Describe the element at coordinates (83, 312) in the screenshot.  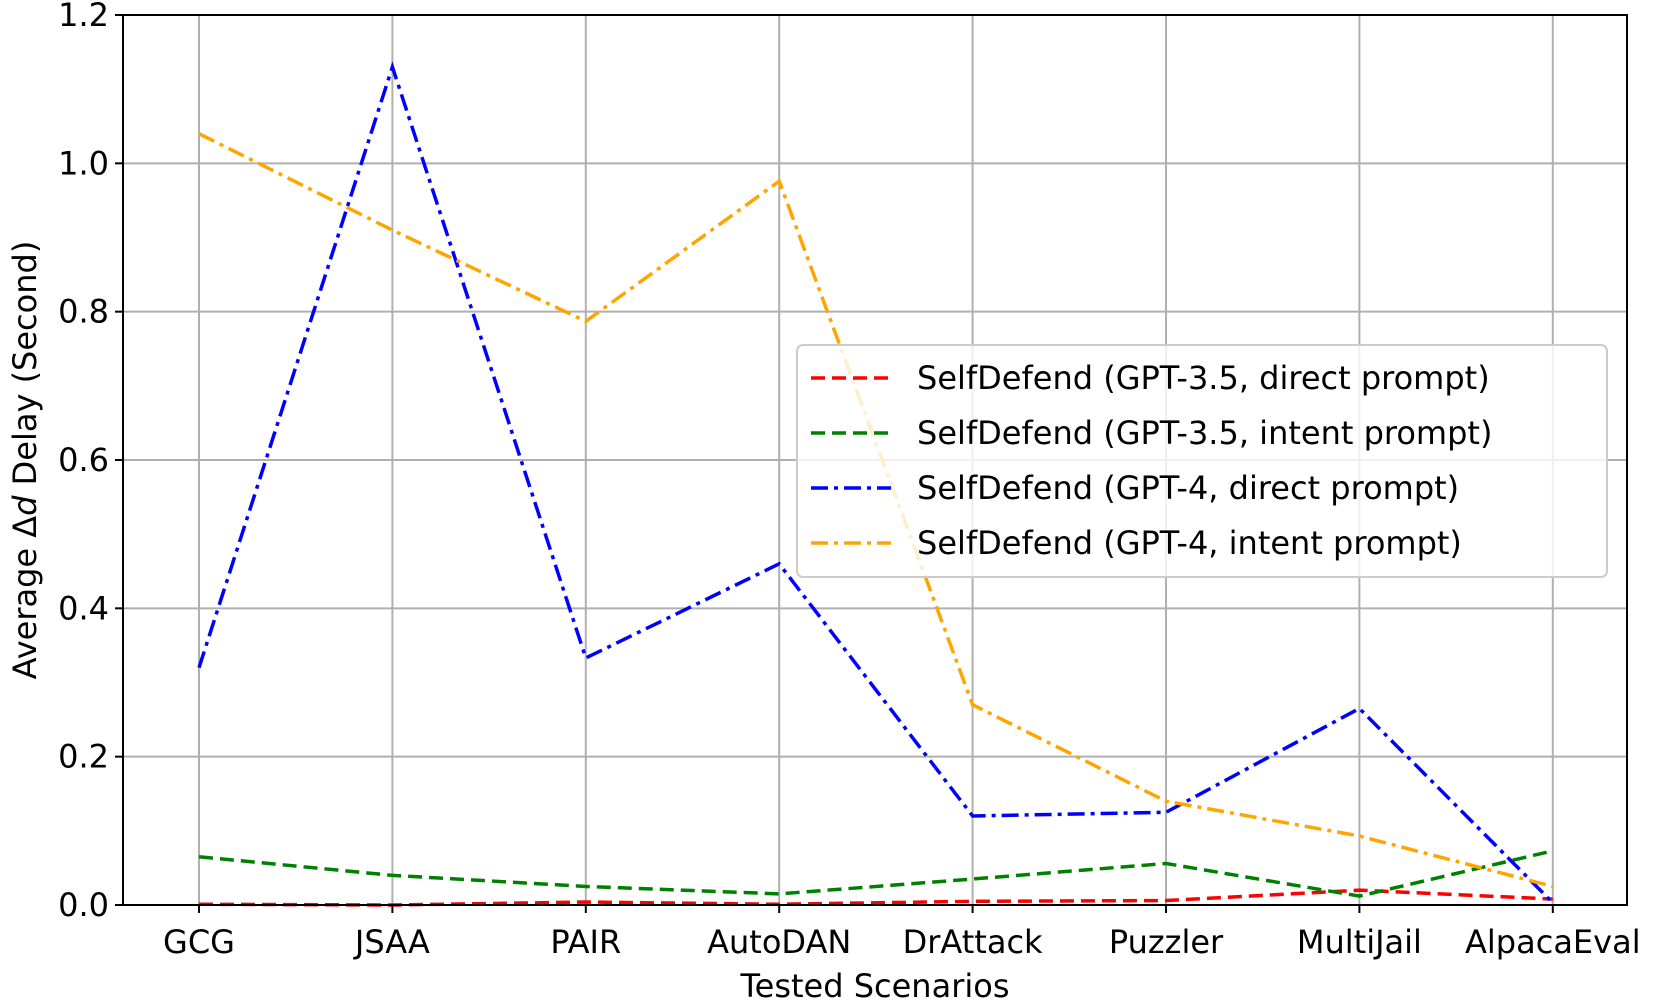
I see `y-tick-label: 0.8` at that location.